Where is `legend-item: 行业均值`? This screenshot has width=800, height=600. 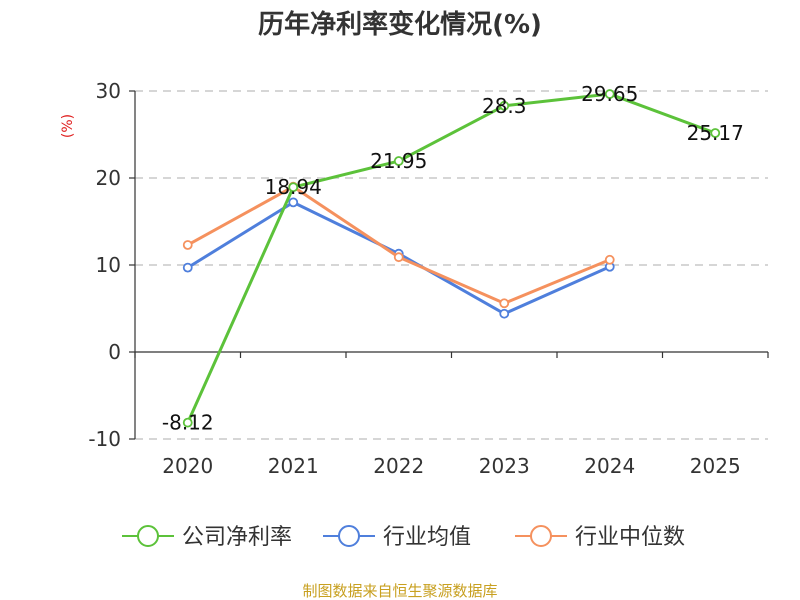
legend-item: 行业均值 is located at coordinates (397, 537).